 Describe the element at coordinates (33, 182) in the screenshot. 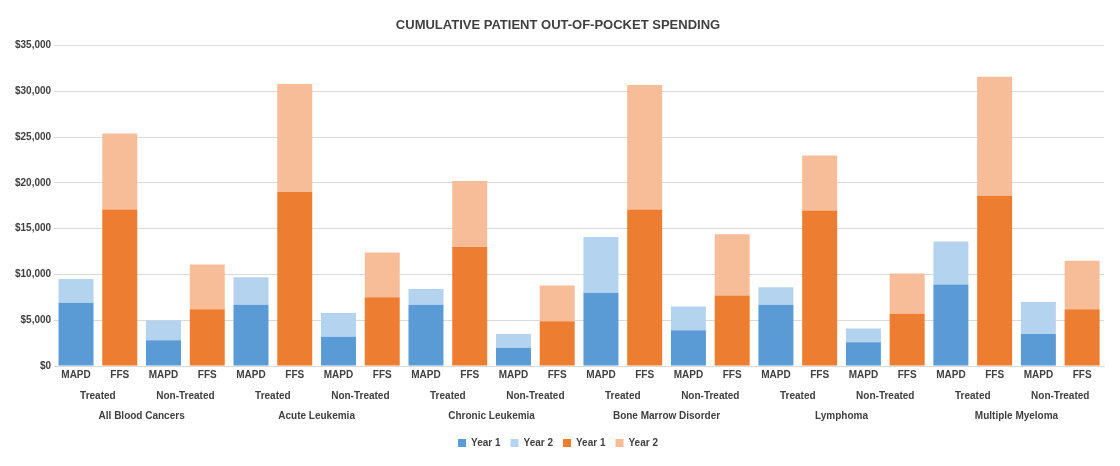

I see `y-tick-label: $20,000` at that location.